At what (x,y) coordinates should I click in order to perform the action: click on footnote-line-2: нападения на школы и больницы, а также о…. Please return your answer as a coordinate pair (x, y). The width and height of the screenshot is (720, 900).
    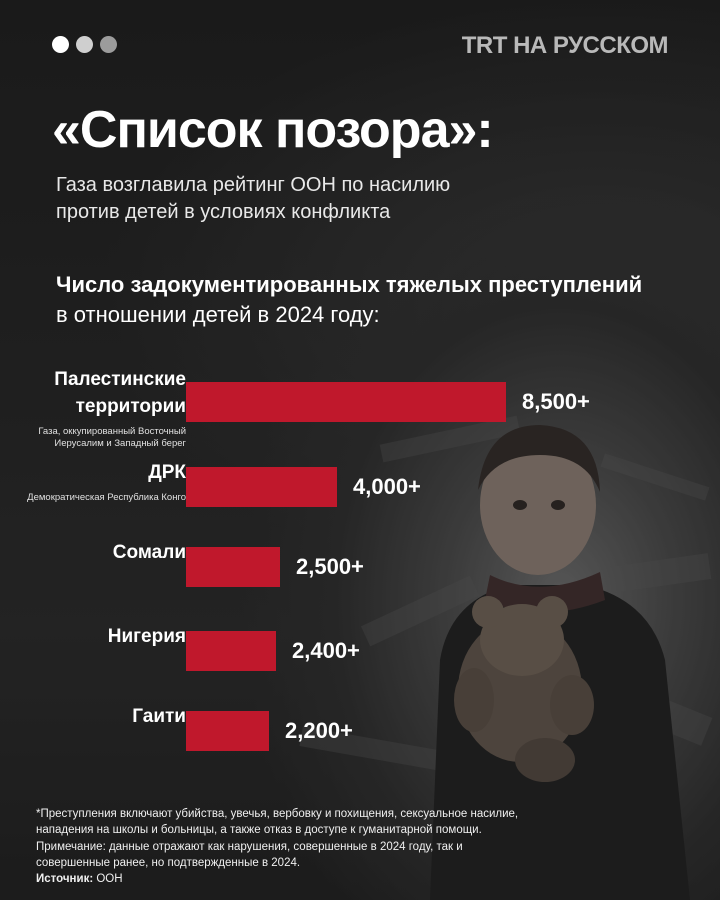
    Looking at the image, I should click on (259, 830).